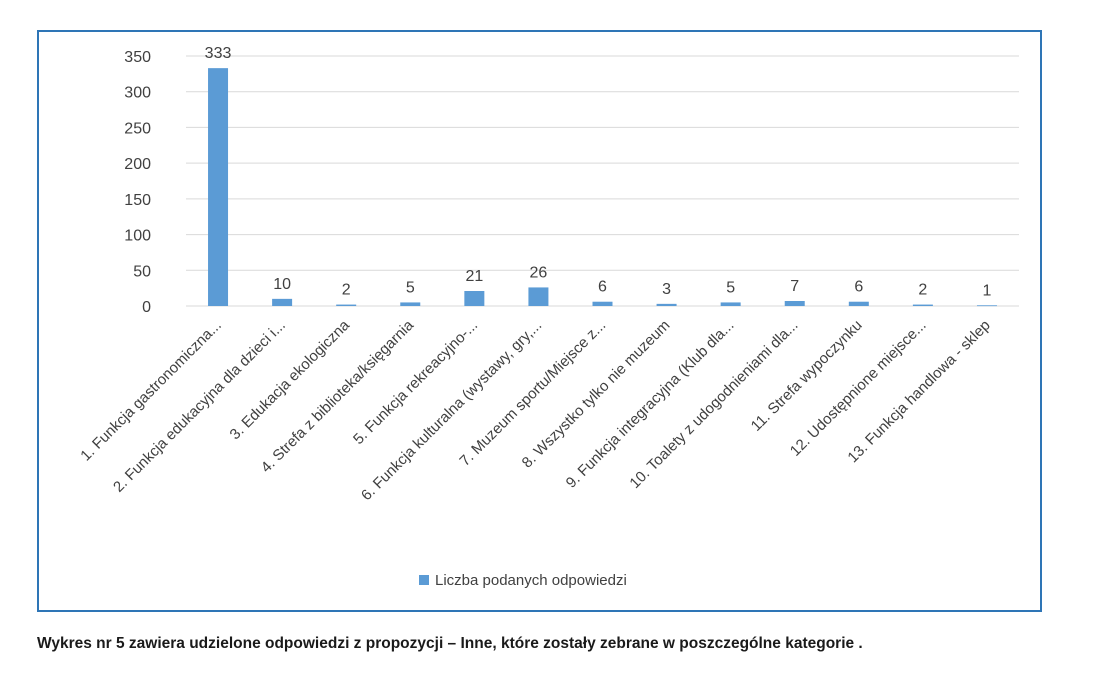 The width and height of the screenshot is (1100, 680). Describe the element at coordinates (137, 128) in the screenshot. I see `y-tick-label: 250` at that location.